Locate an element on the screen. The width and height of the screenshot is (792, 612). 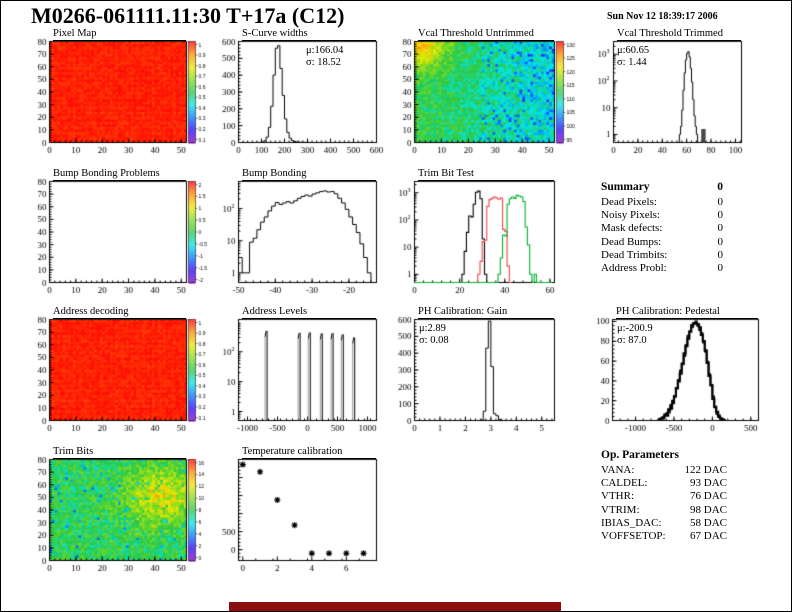
param-row: VOFFSETOP: 67 DAC is located at coordinates (664, 536).